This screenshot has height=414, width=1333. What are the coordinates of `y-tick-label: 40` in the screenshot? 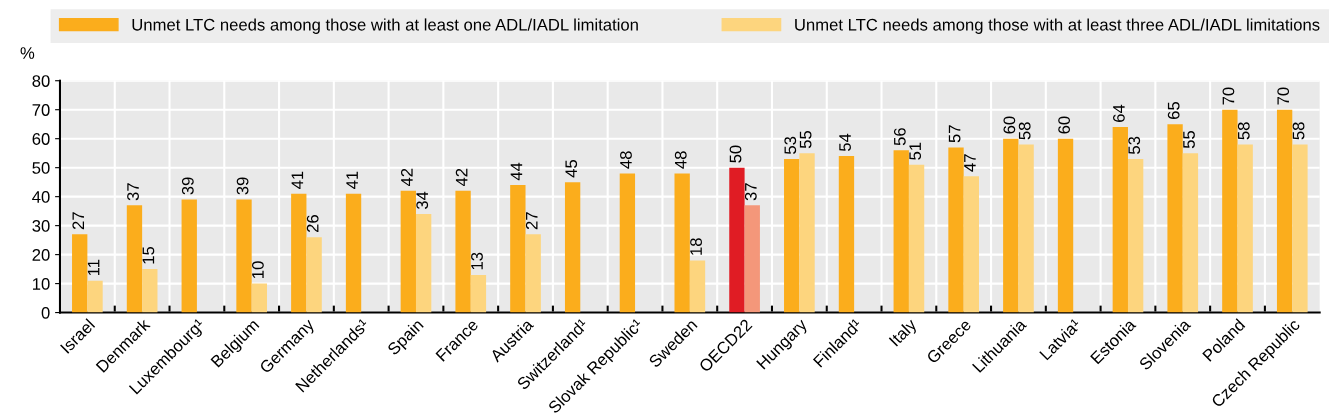 It's located at (41, 197).